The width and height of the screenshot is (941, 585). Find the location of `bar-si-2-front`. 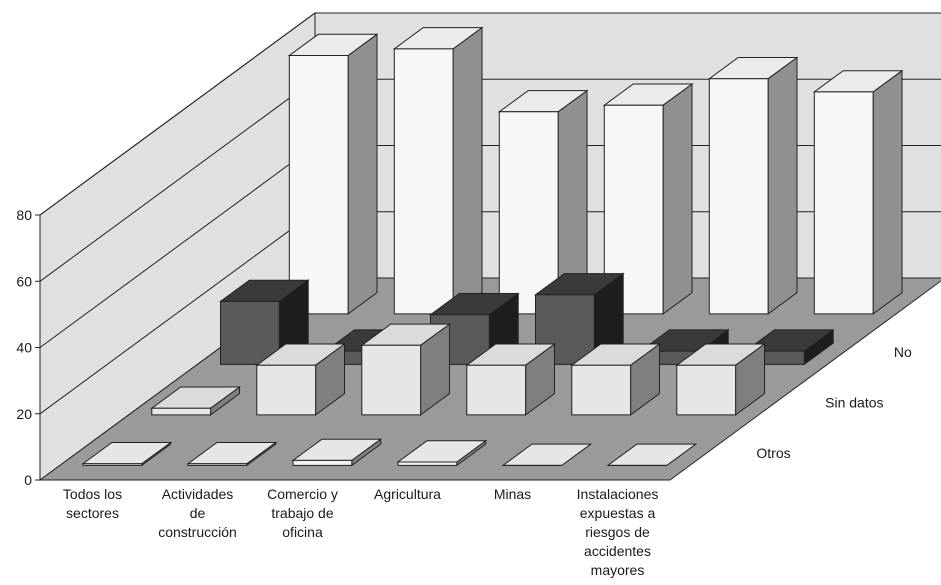

bar-si-2-front is located at coordinates (423, 181).